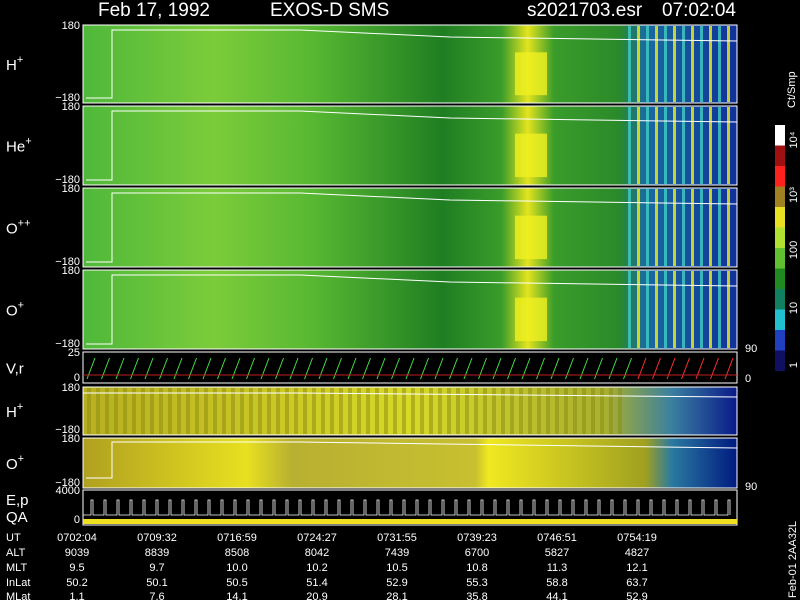 The image size is (800, 600). I want to click on label: H, so click(11, 412).